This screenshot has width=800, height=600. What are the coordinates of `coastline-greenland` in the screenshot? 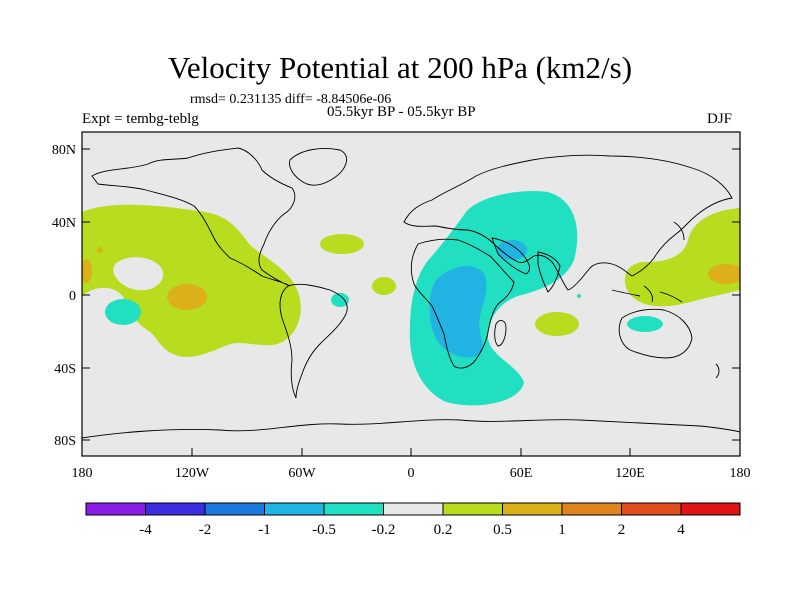 It's located at (318, 167).